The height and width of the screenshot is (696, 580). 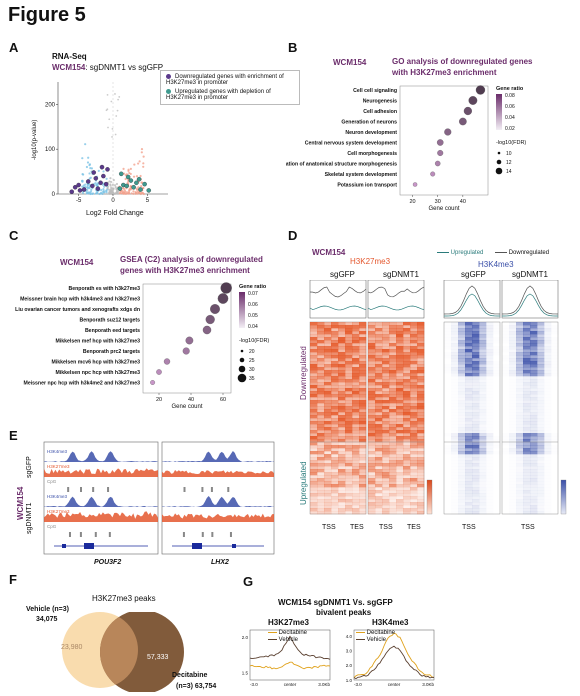 What do you see at coordinates (293, 47) in the screenshot?
I see `panel-b-label: B` at bounding box center [293, 47].